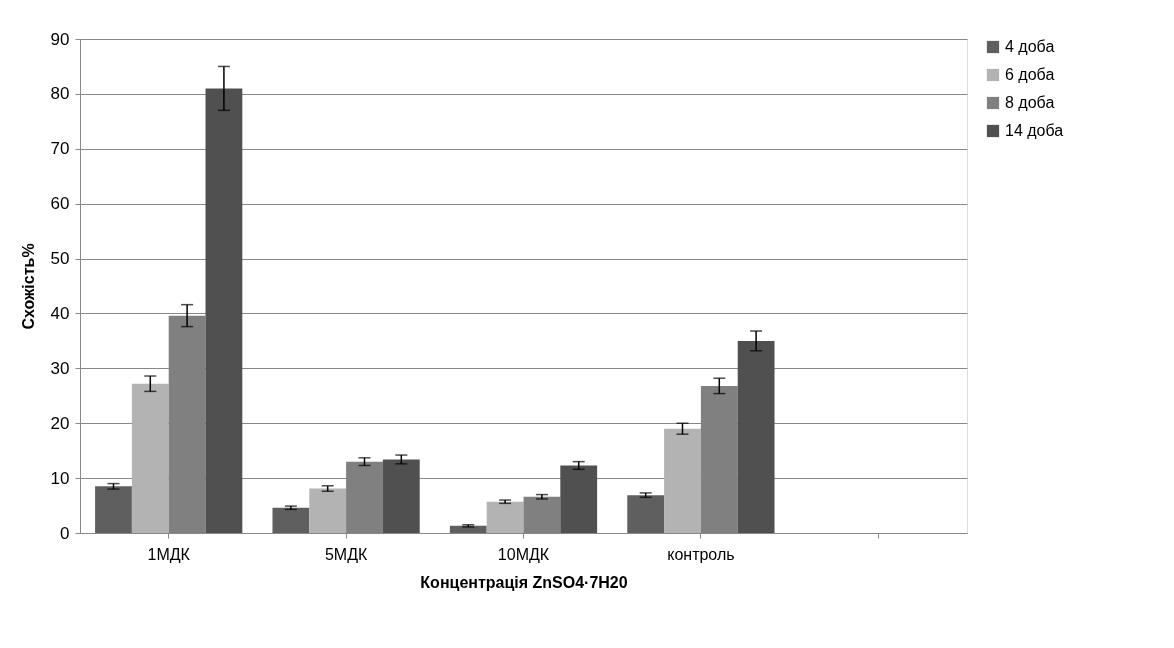 This screenshot has width=1174, height=648. I want to click on x-tick-label: 5МДК, so click(346, 554).